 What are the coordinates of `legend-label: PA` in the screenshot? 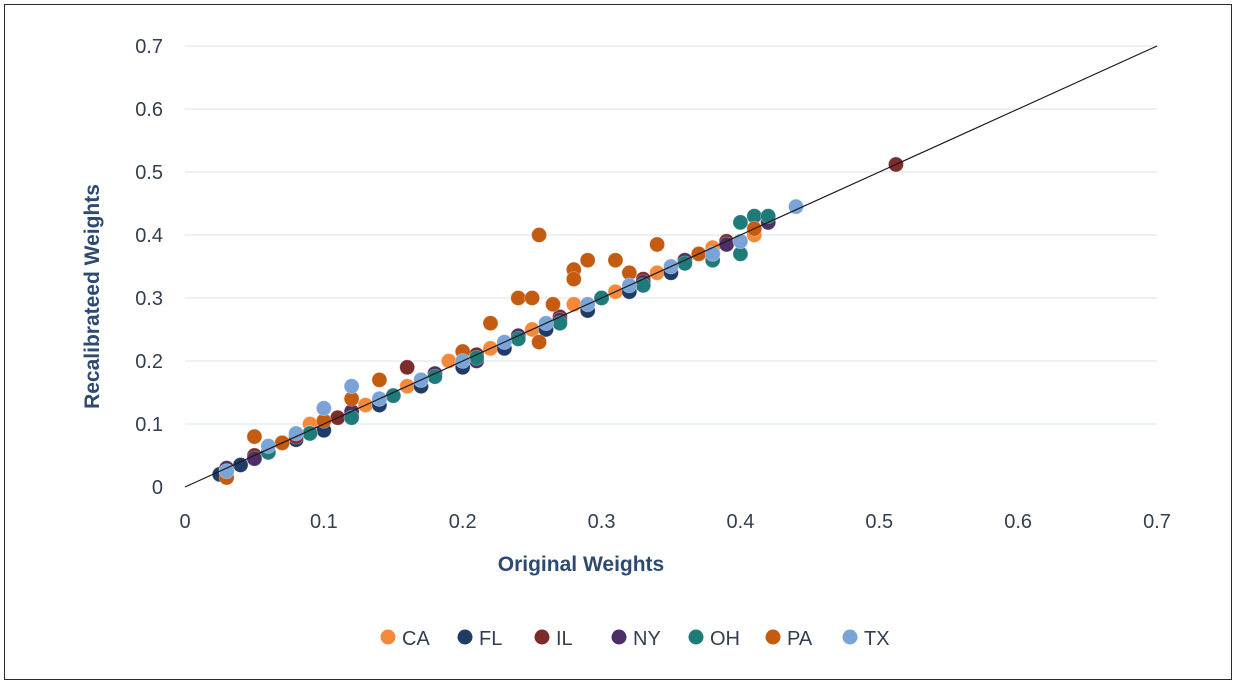 It's located at (800, 639).